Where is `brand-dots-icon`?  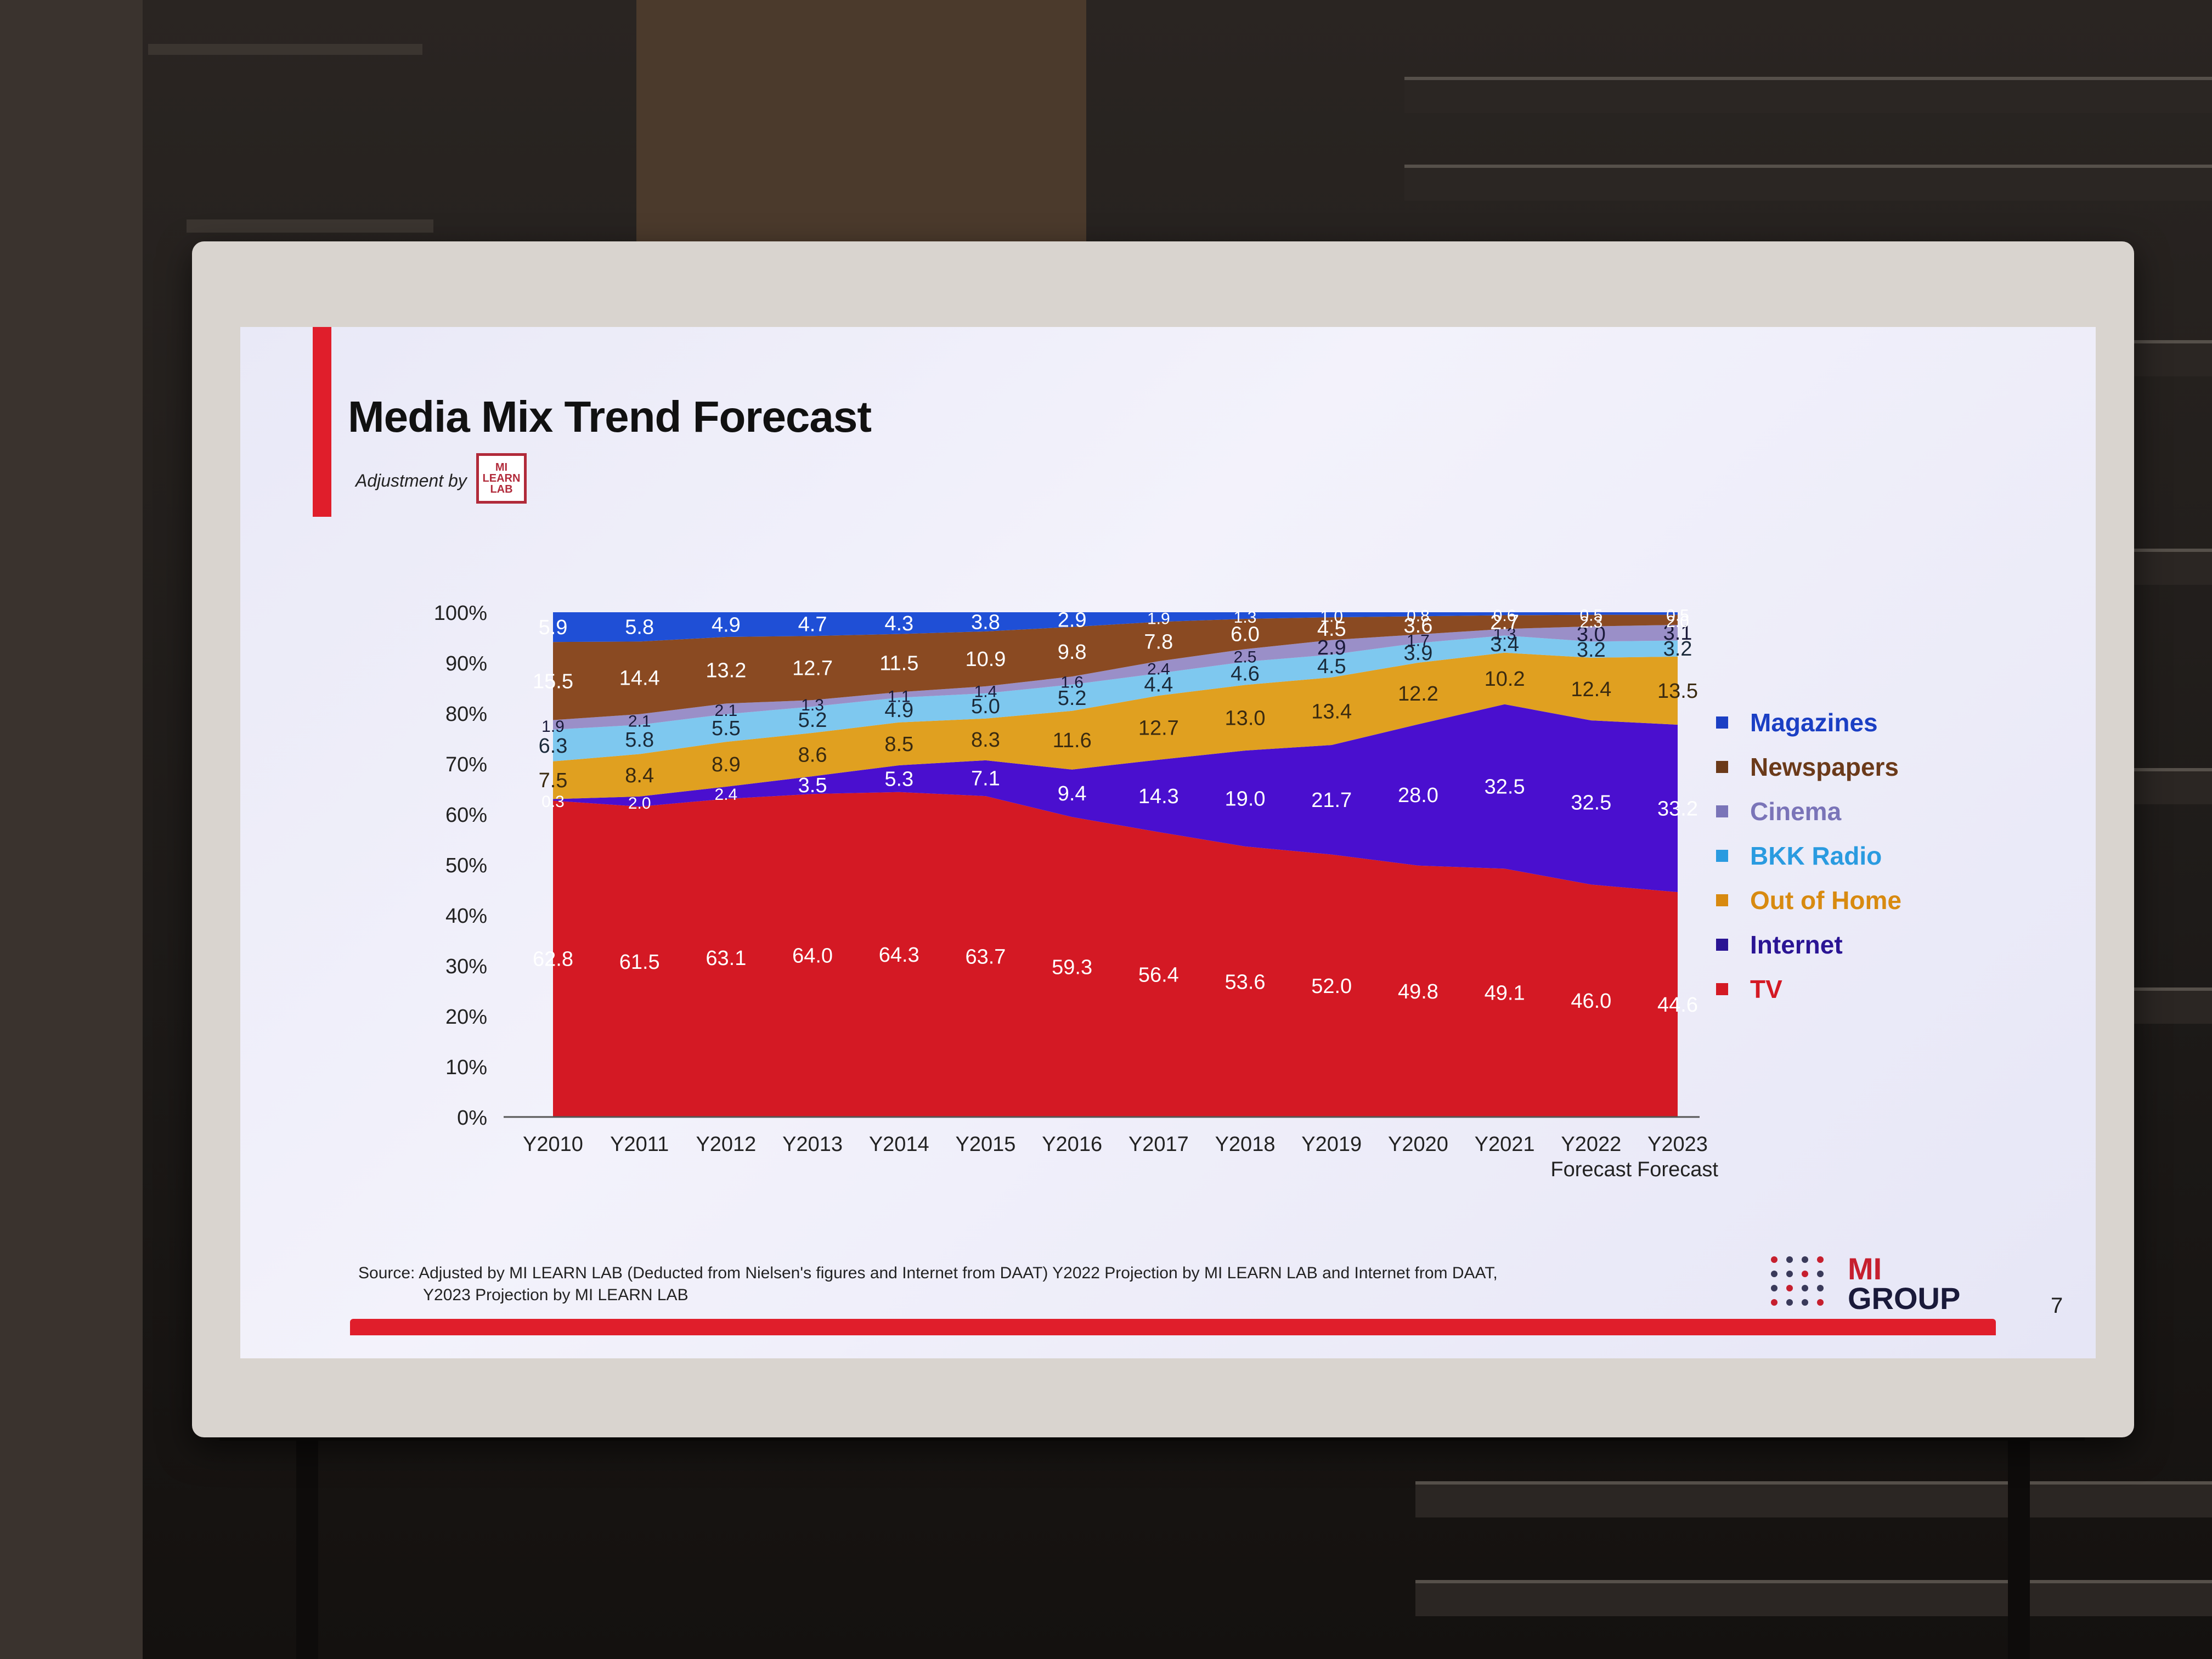
brand-dots-icon is located at coordinates (1804, 1283).